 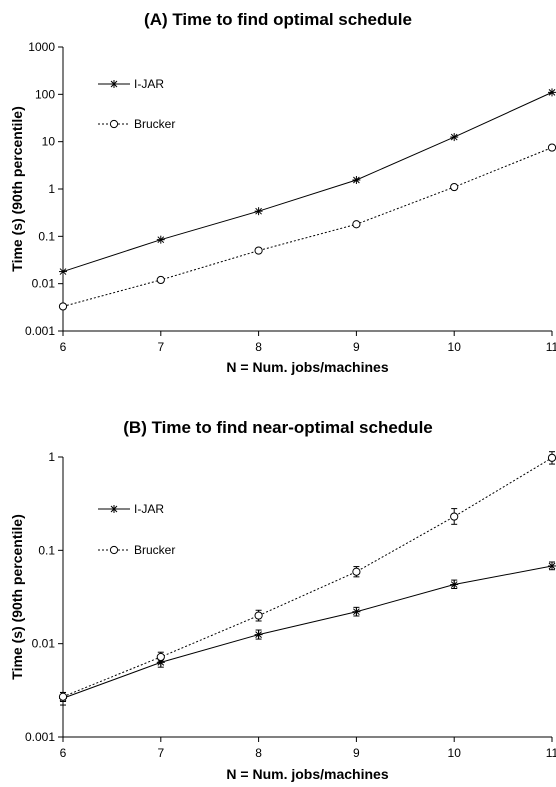 What do you see at coordinates (49, 142) in the screenshot?
I see `y-tick-label: 10` at bounding box center [49, 142].